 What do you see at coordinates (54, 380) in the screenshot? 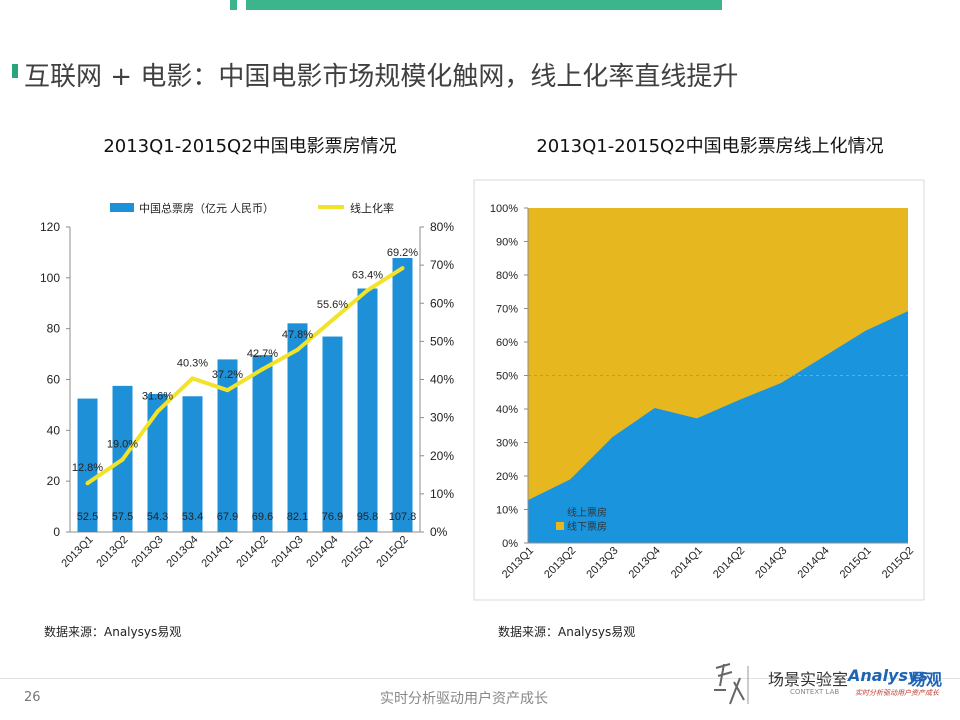
I see `y-tick-label: 60` at bounding box center [54, 380].